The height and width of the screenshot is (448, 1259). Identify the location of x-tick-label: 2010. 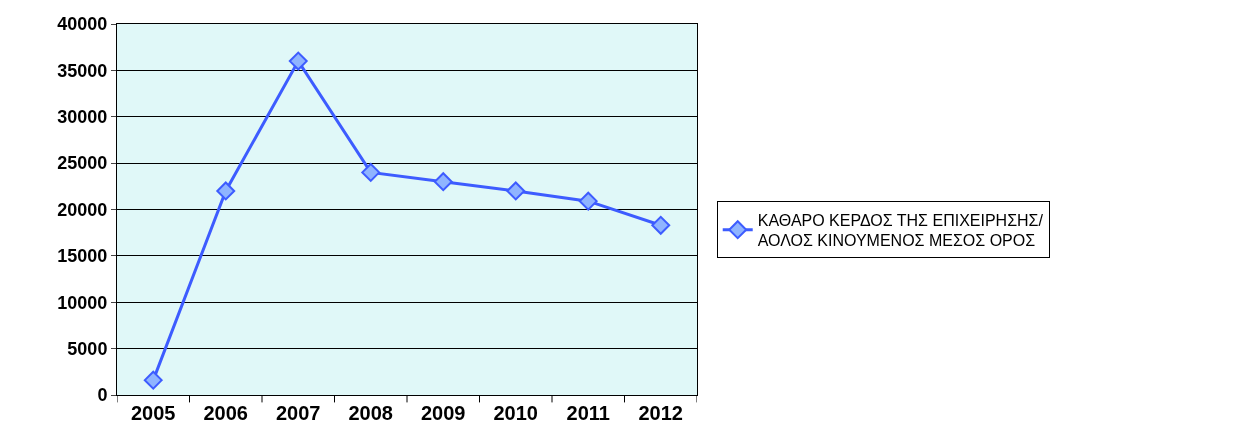
(515, 413).